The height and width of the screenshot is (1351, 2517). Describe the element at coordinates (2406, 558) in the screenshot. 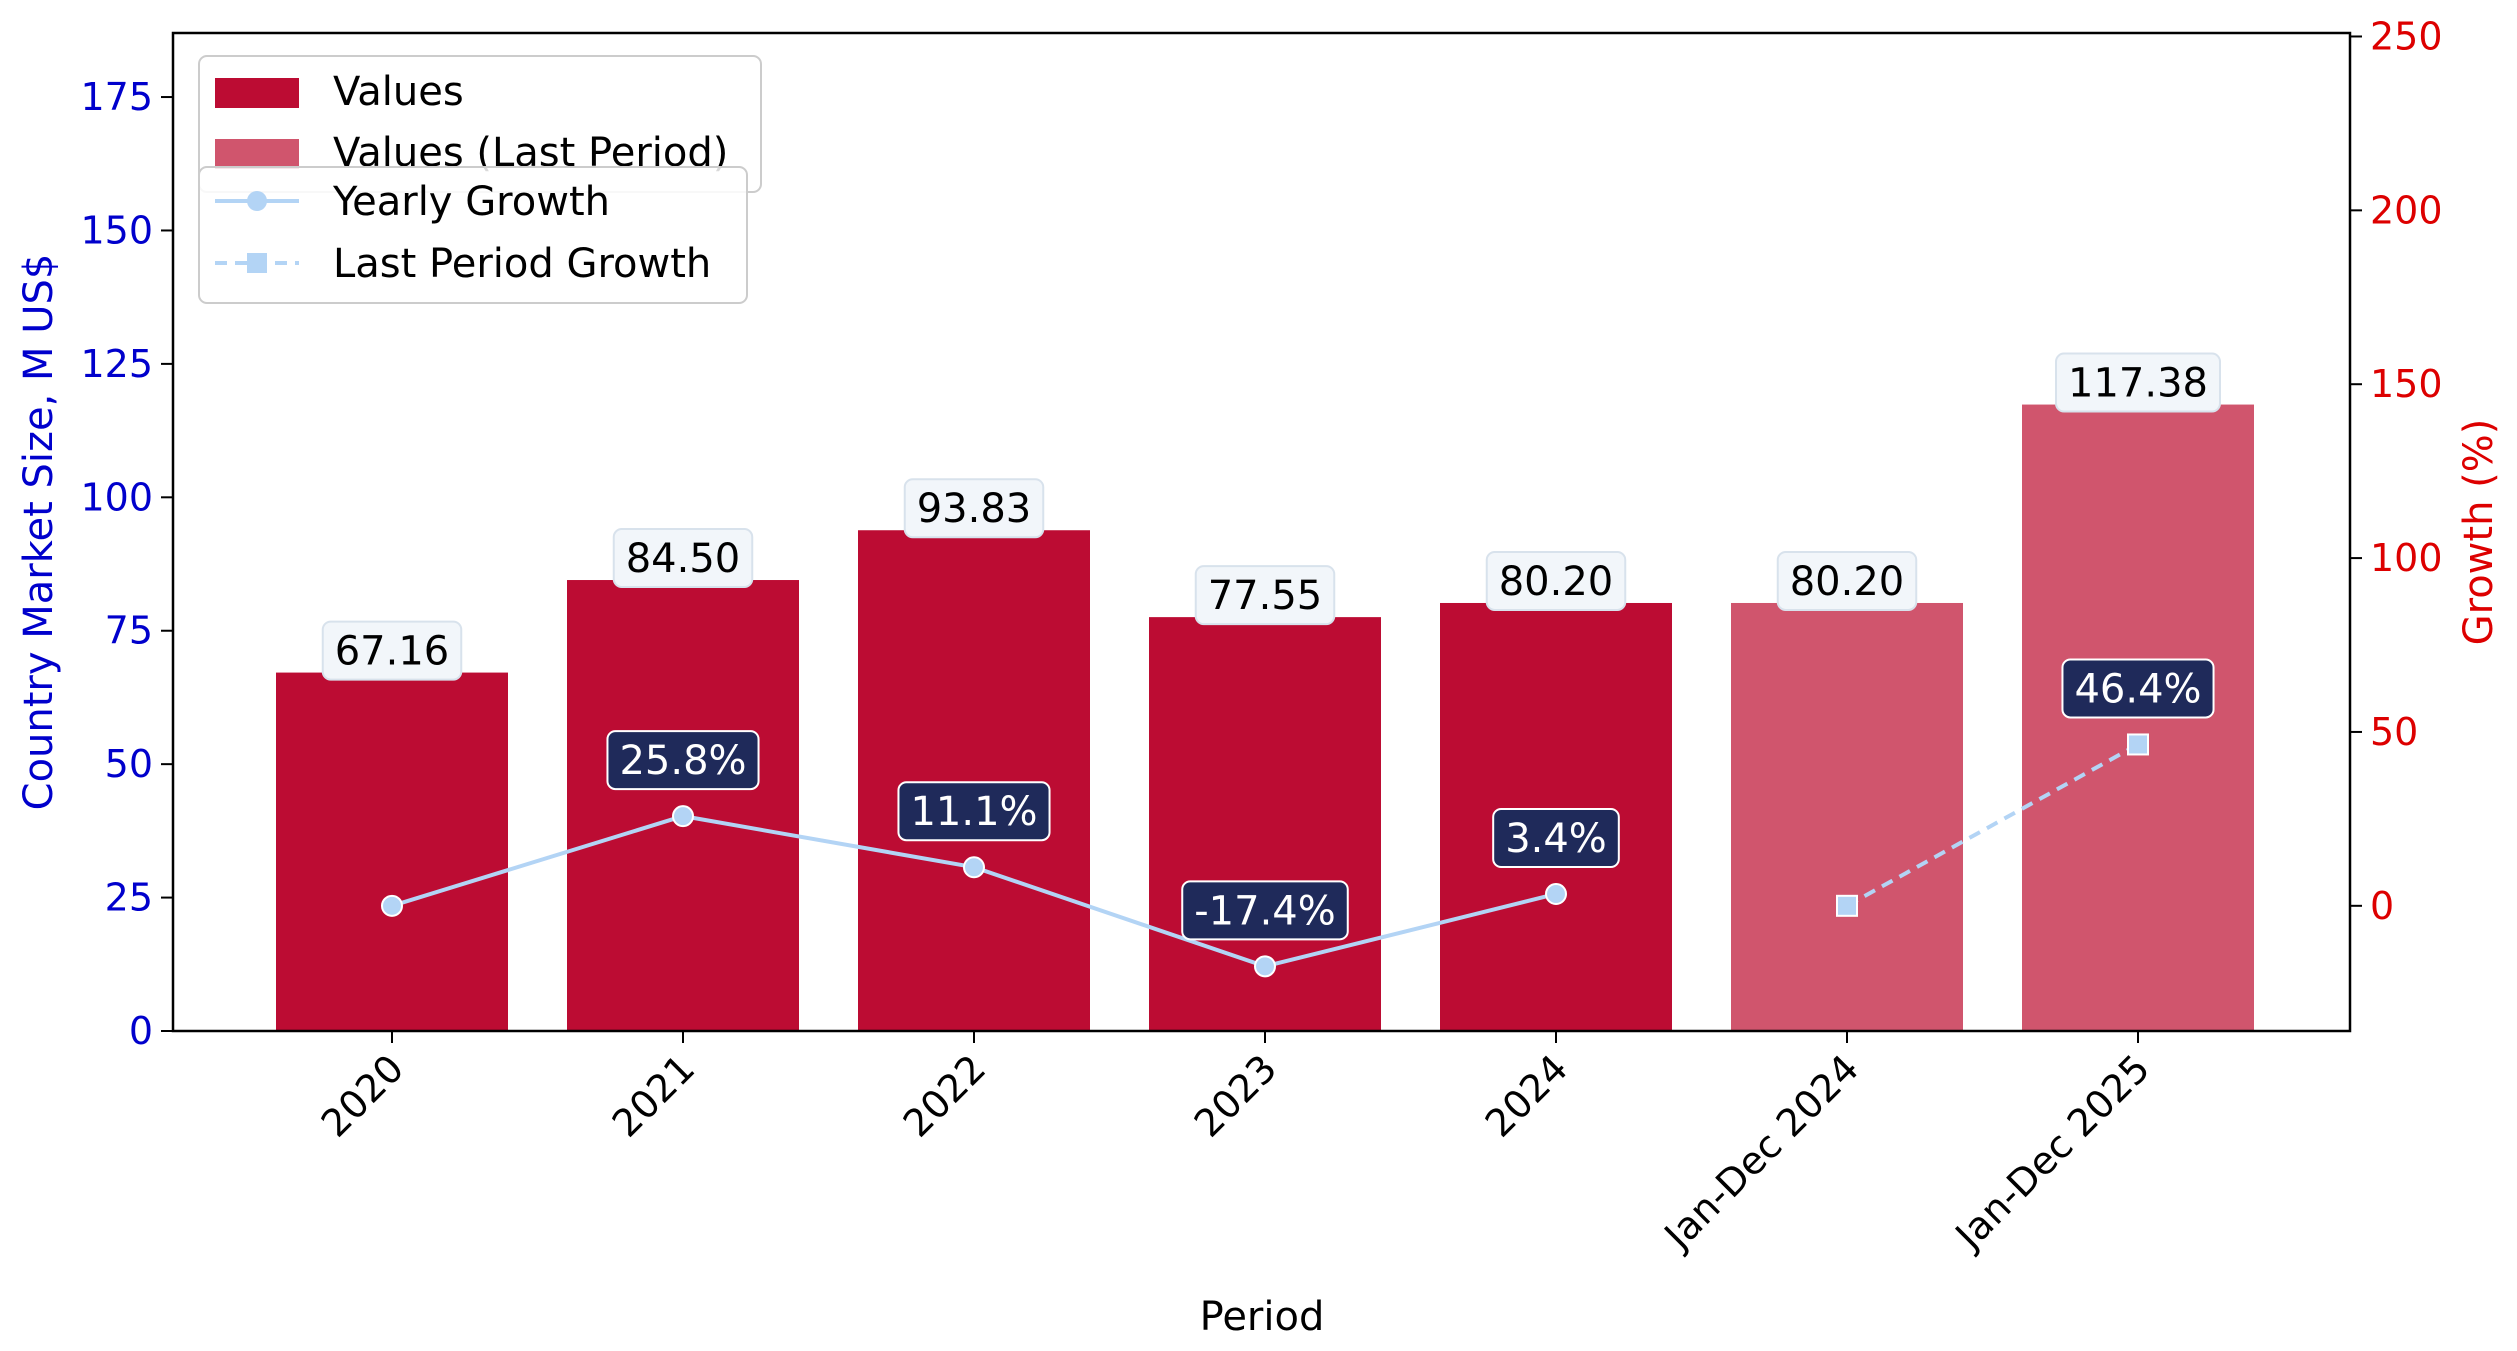

I see `right-tick-label: 100` at that location.